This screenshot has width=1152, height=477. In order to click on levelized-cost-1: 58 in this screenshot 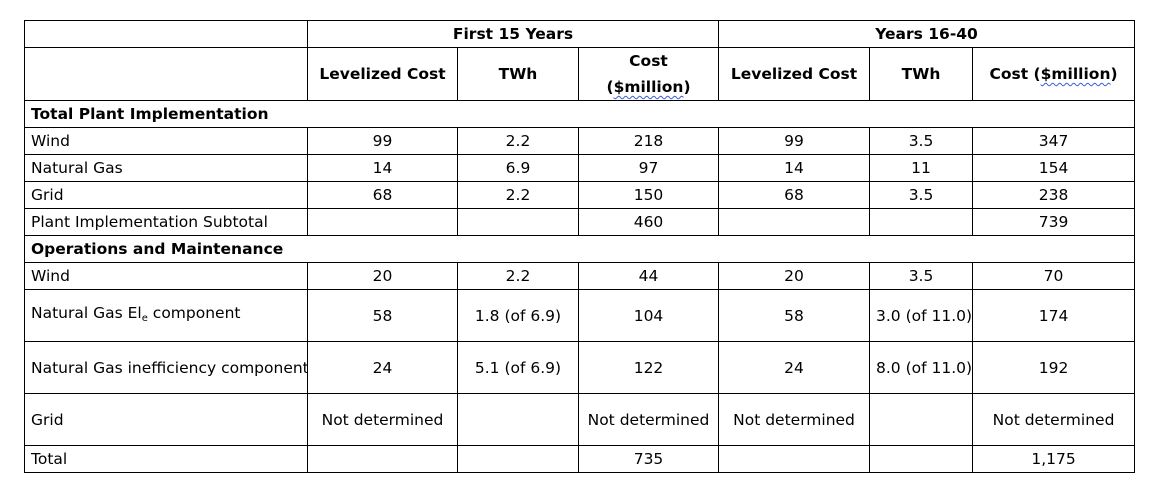, I will do `click(382, 315)`.